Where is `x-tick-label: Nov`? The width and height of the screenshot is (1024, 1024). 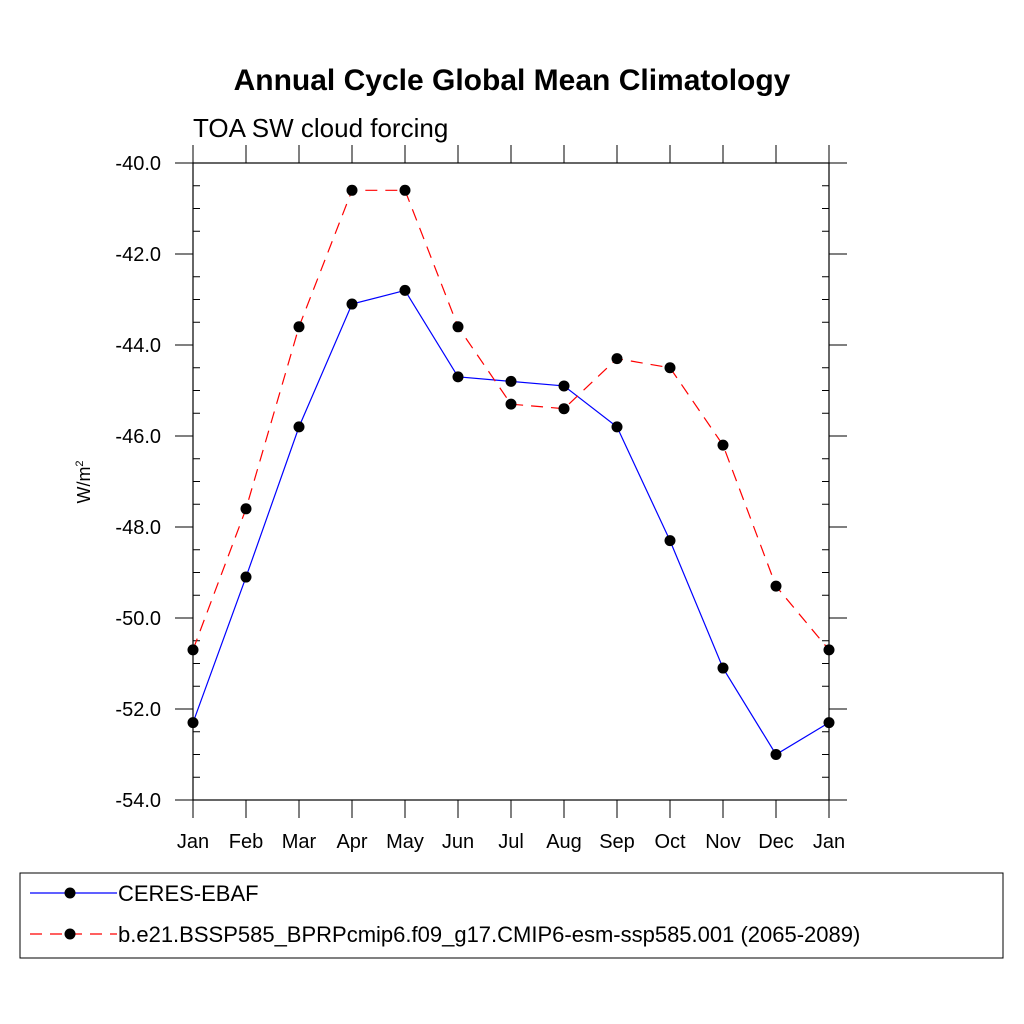
x-tick-label: Nov is located at coordinates (723, 842).